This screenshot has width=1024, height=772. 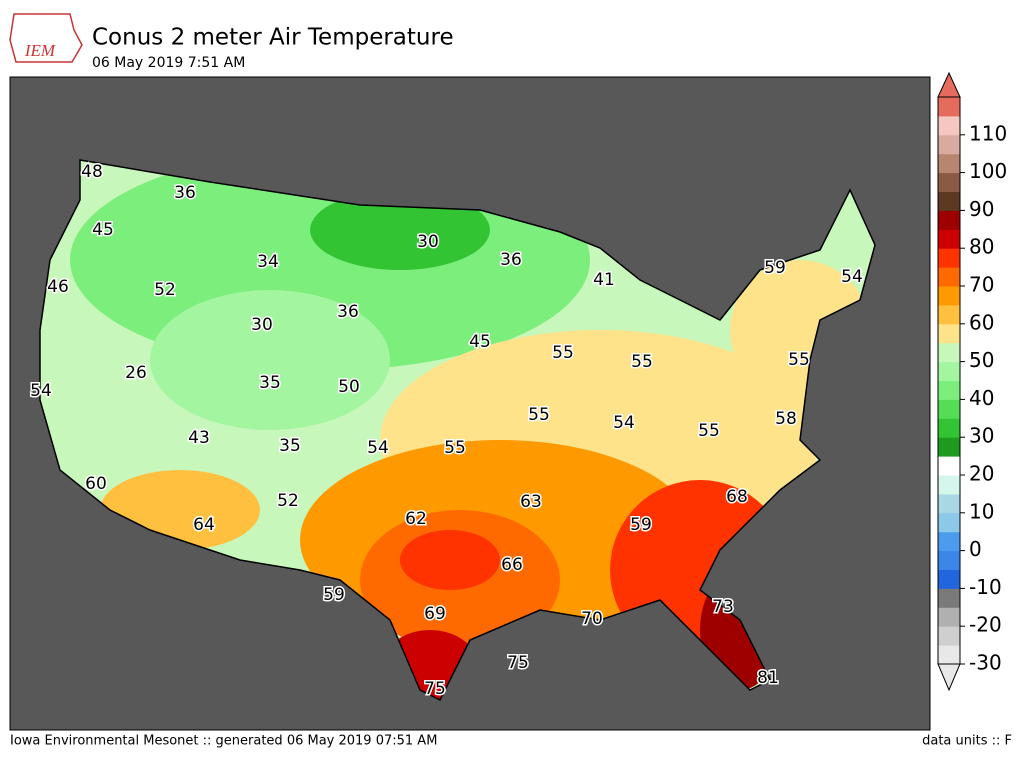 What do you see at coordinates (416, 519) in the screenshot?
I see `station-value: 62` at bounding box center [416, 519].